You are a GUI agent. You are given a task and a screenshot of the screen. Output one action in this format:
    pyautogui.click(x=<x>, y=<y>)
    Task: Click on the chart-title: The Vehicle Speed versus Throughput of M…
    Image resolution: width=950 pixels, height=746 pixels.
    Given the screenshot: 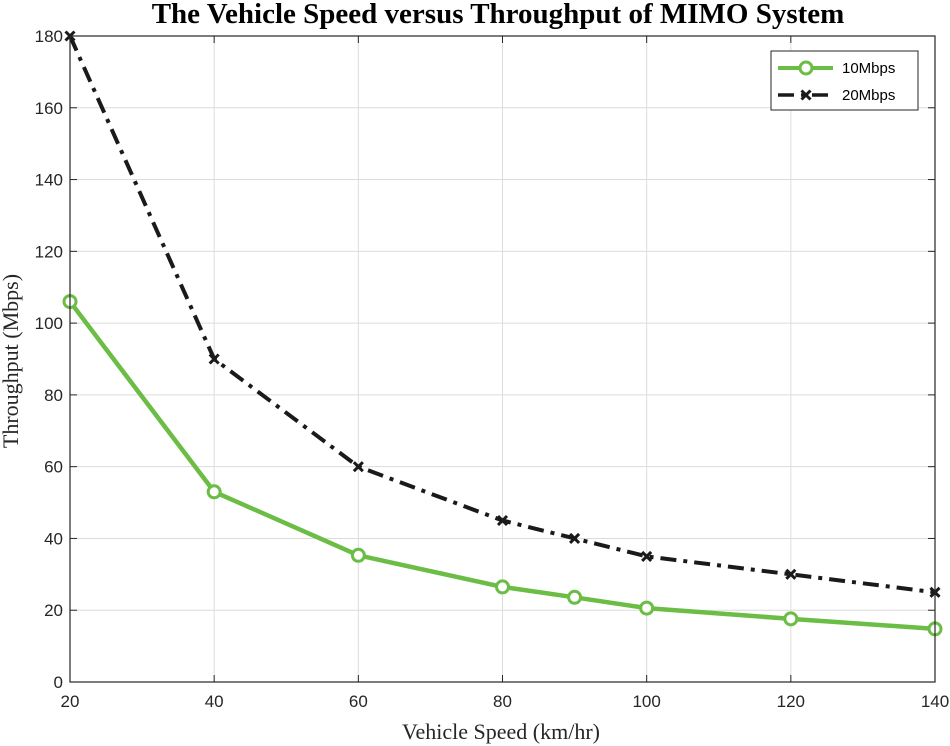 What is the action you would take?
    pyautogui.click(x=498, y=15)
    